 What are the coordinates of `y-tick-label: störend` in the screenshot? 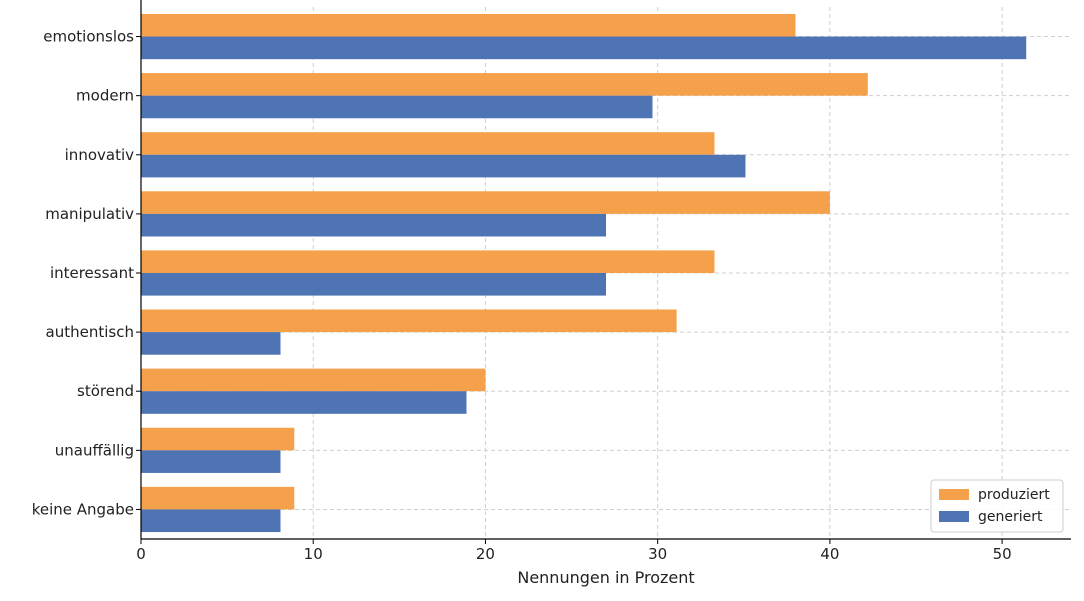 It's located at (105, 391).